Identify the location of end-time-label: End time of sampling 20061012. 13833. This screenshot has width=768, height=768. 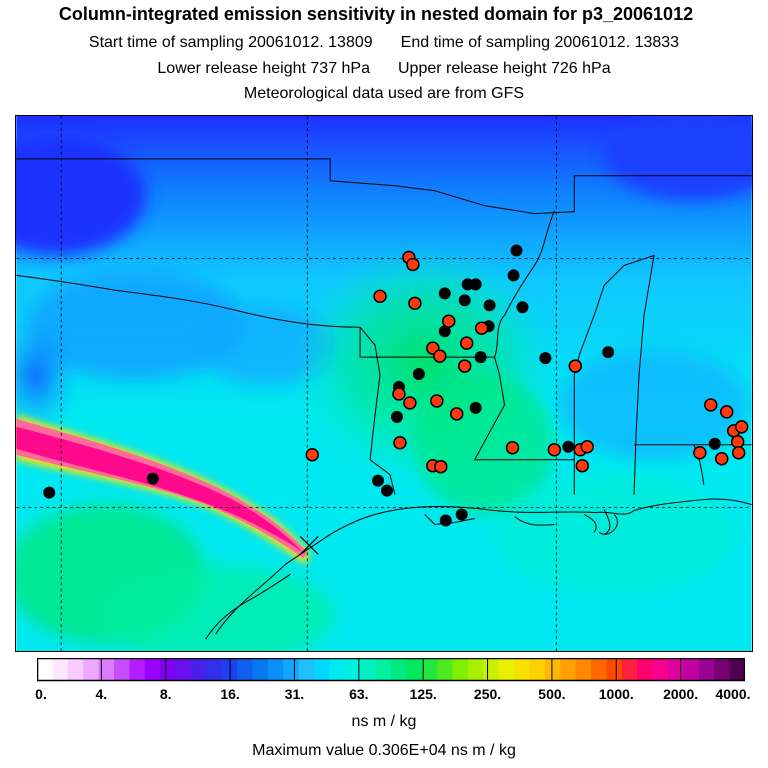
(540, 42).